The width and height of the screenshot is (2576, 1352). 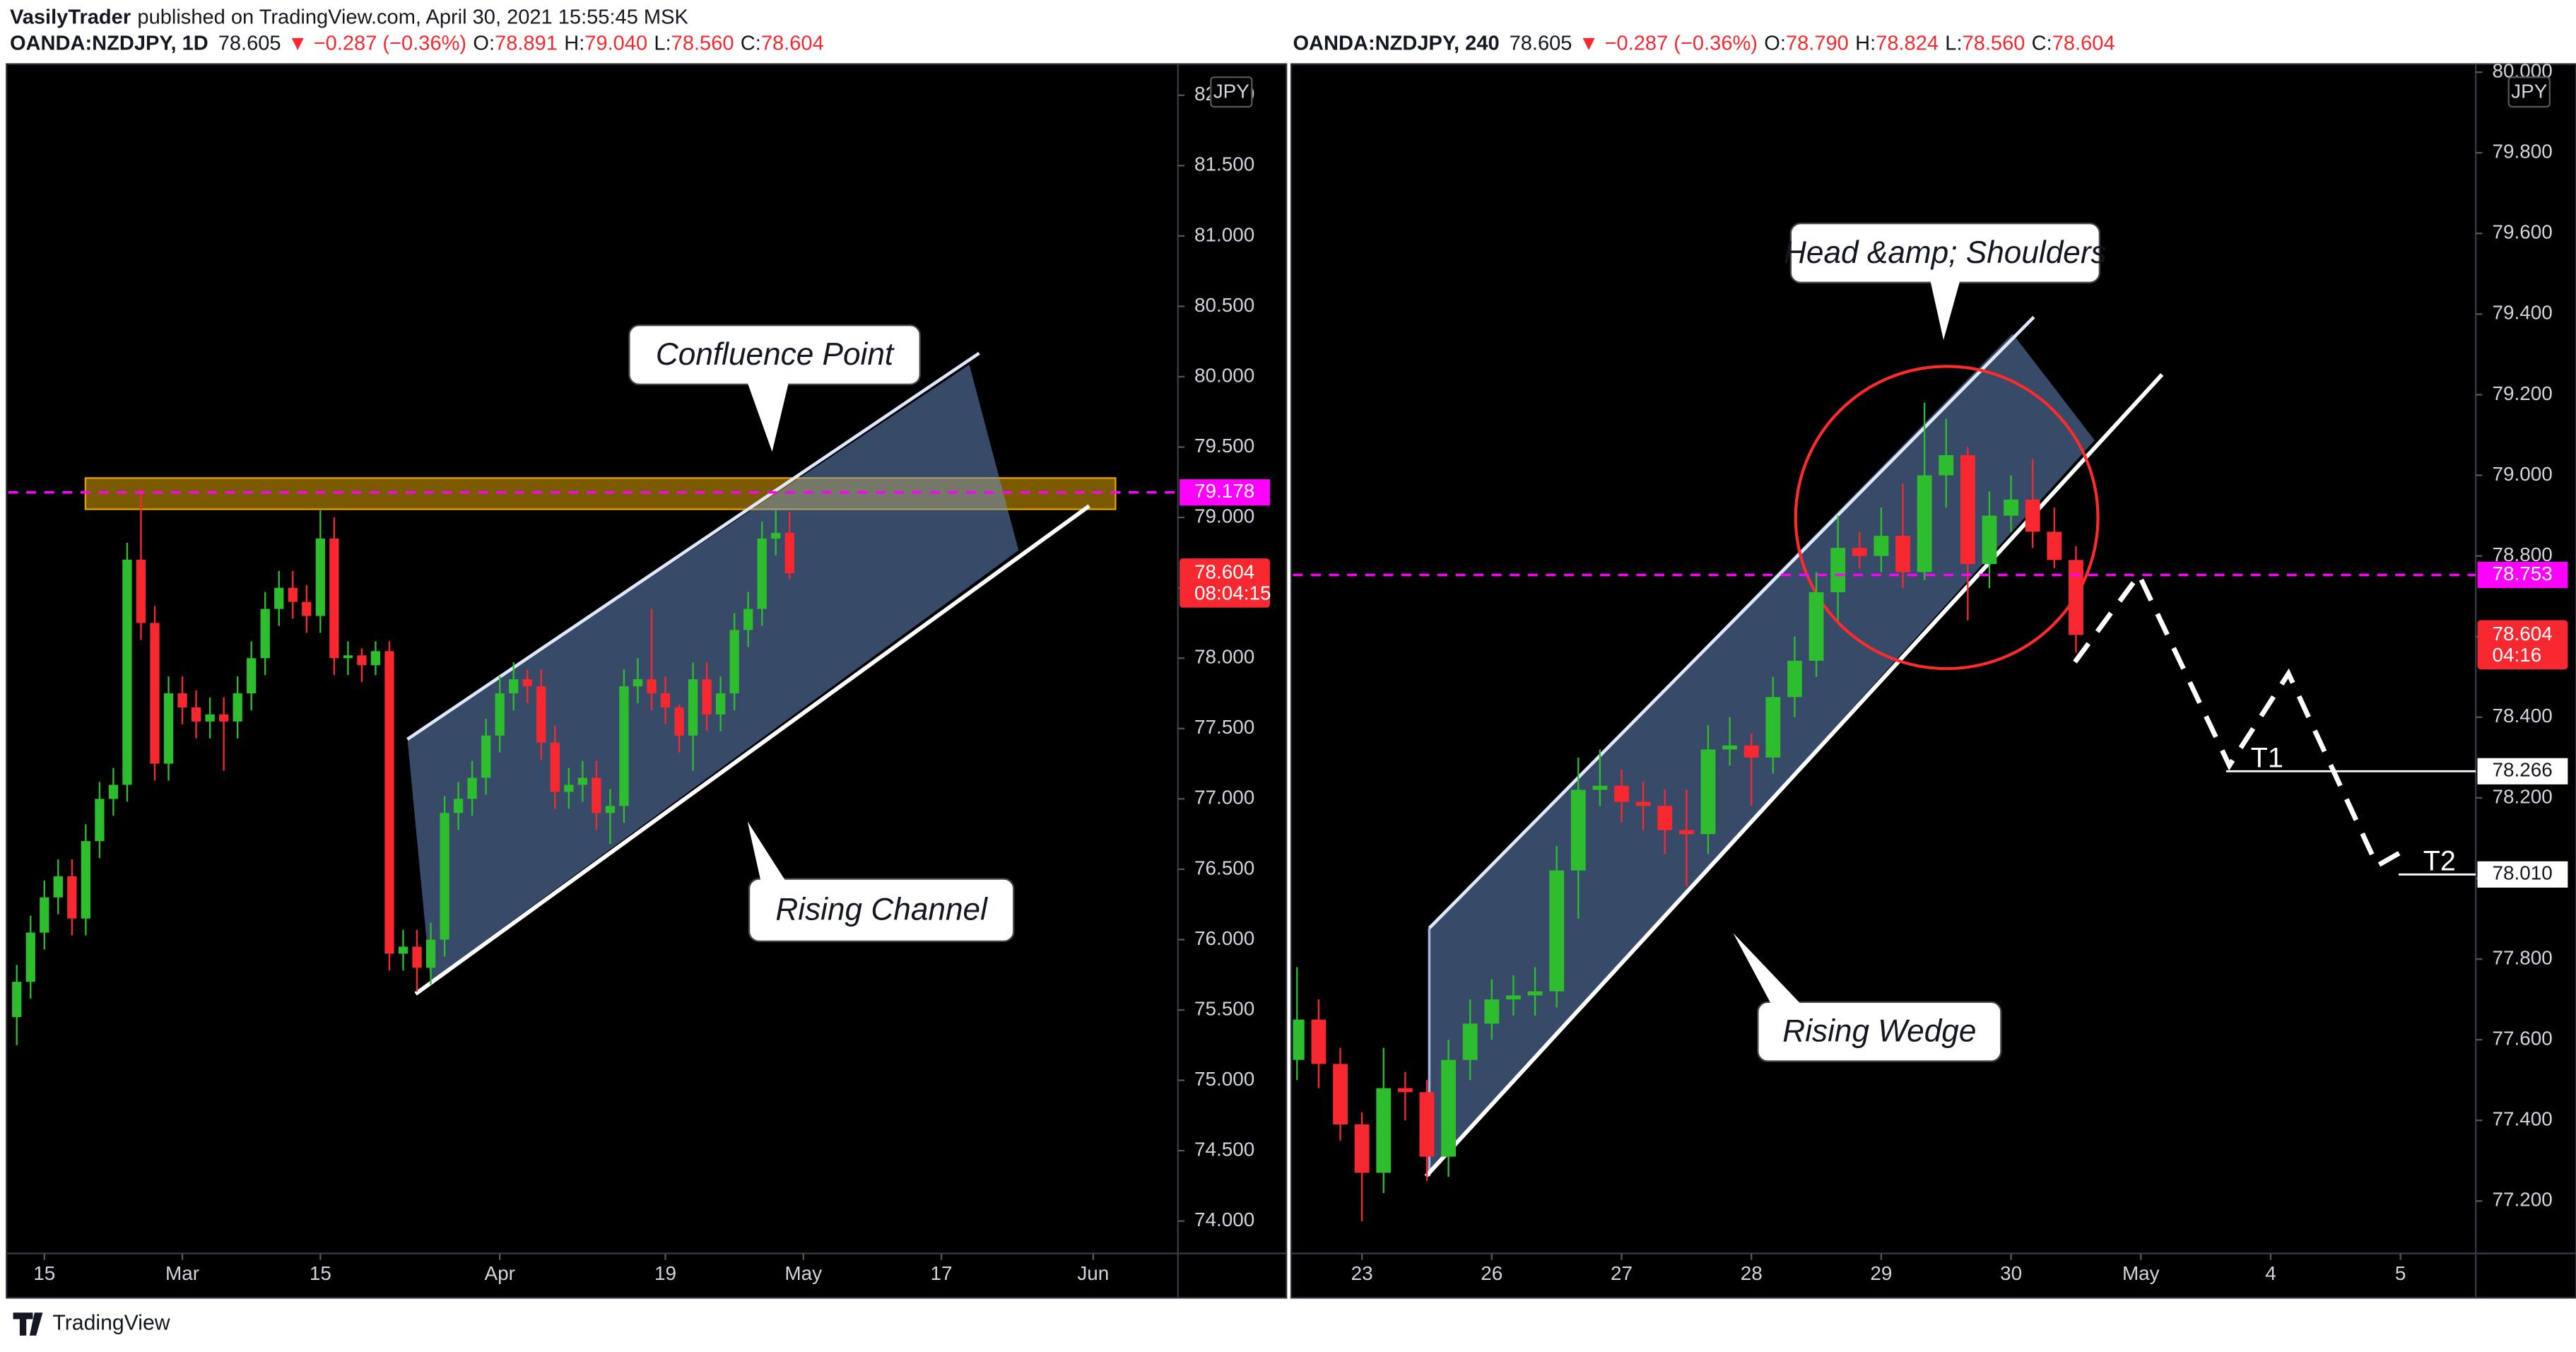 I want to click on x-tick-label: 28, so click(x=1752, y=1273).